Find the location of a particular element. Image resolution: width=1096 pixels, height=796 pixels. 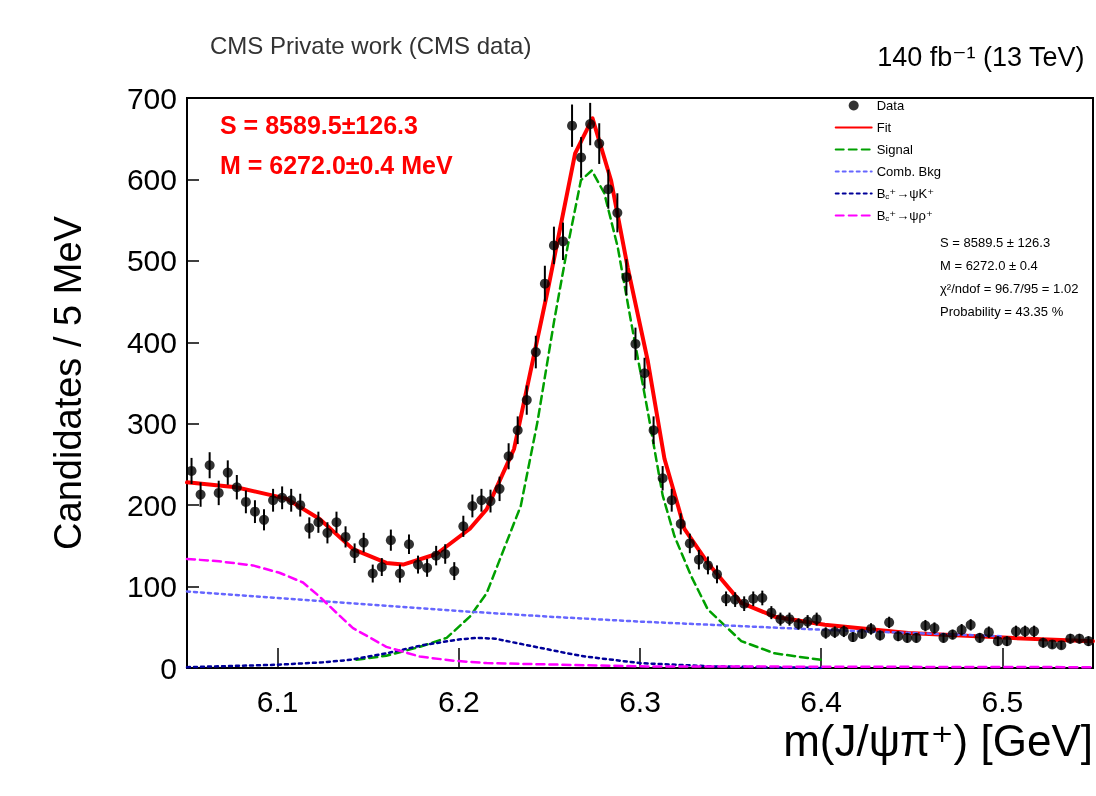

annotation: S = 8589.5±126.3 is located at coordinates (319, 124).